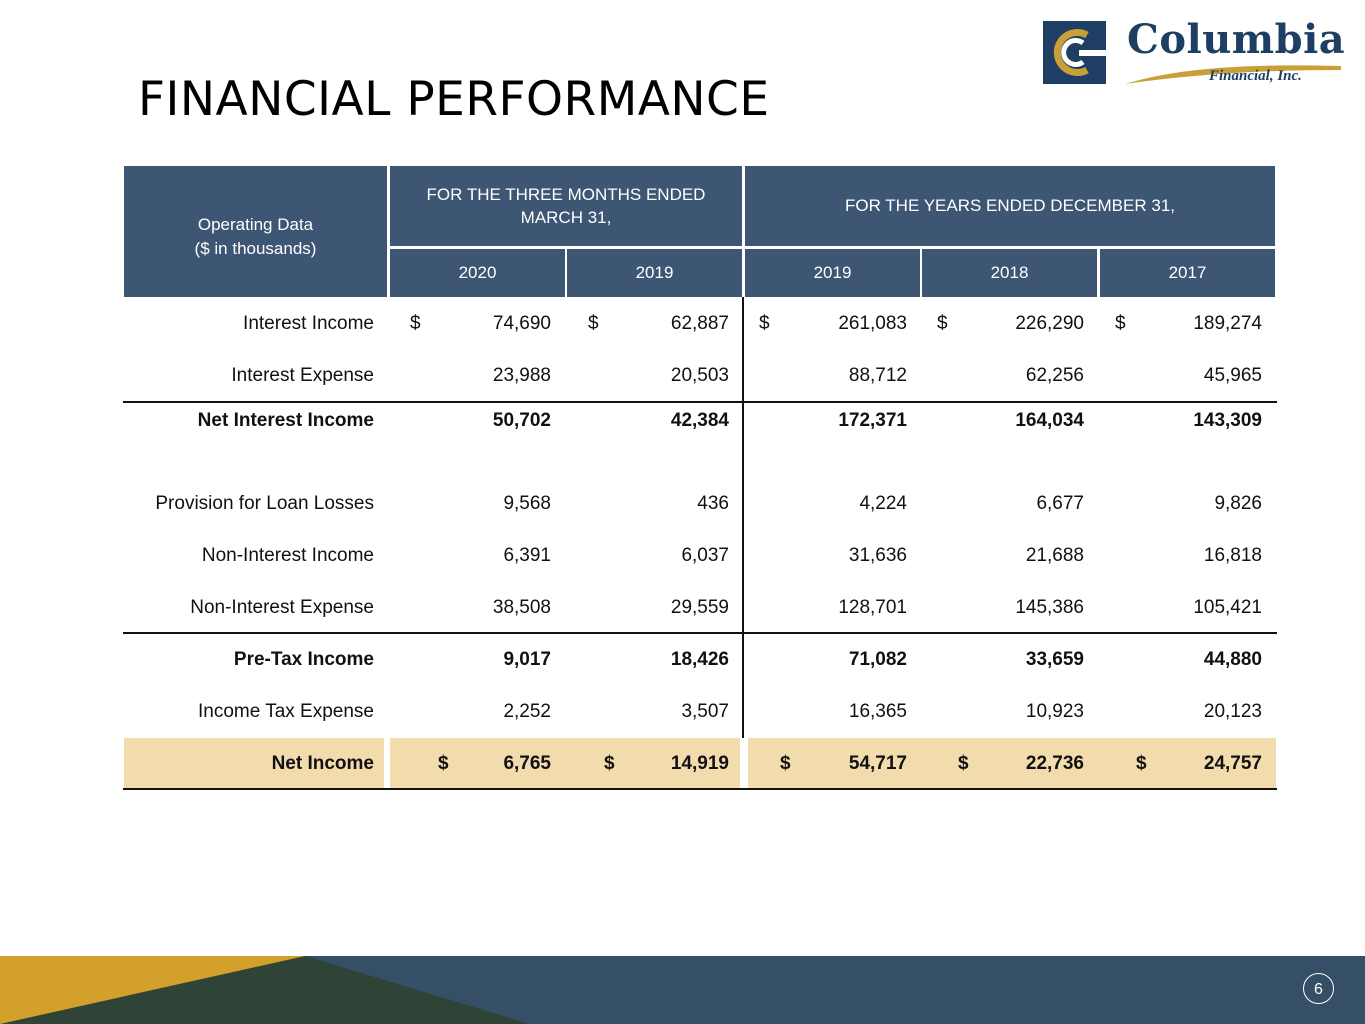 The image size is (1365, 1024). What do you see at coordinates (1227, 323) in the screenshot?
I see `table-cell: 189,274` at bounding box center [1227, 323].